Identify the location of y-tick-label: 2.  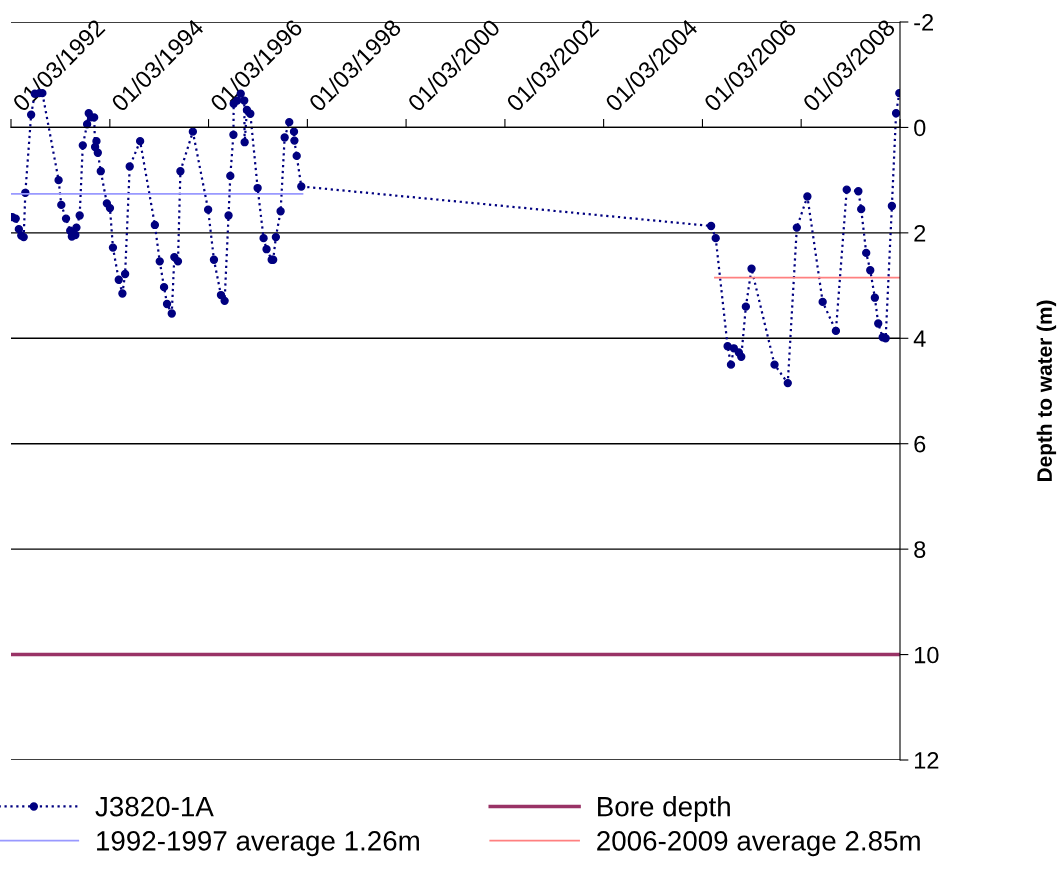
(920, 233).